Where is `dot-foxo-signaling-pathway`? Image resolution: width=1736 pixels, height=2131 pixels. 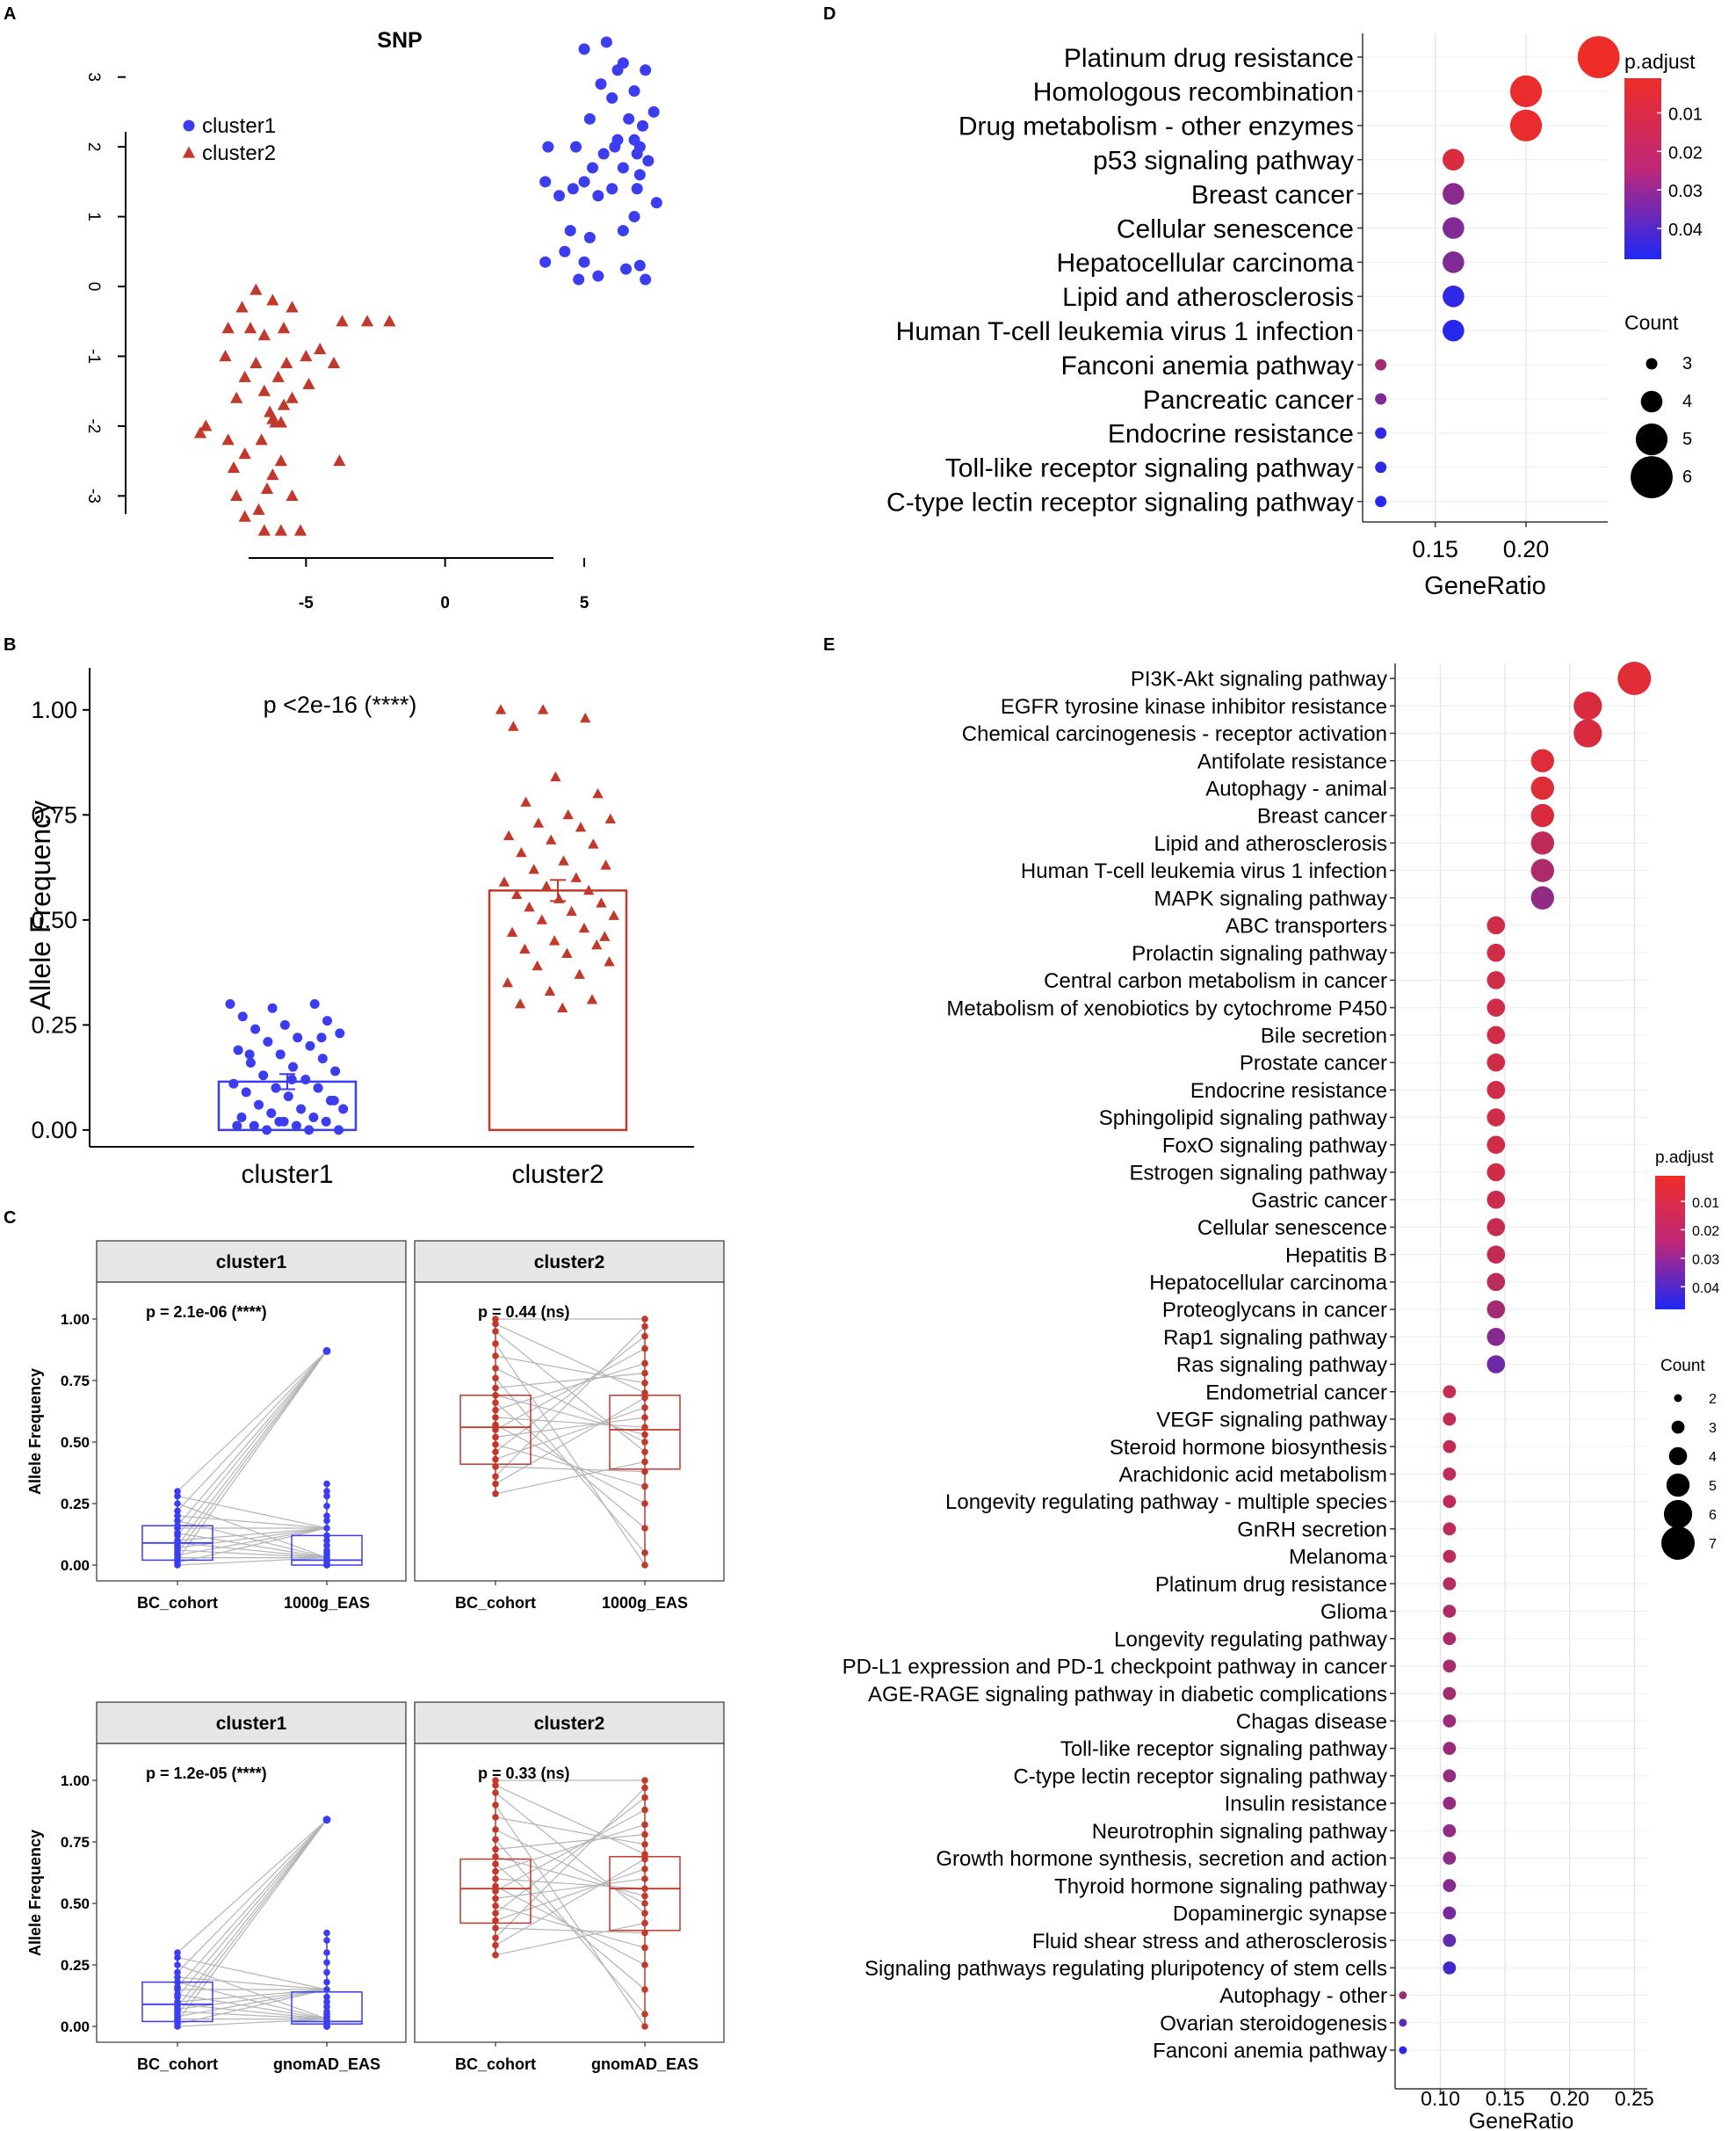 dot-foxo-signaling-pathway is located at coordinates (1496, 1145).